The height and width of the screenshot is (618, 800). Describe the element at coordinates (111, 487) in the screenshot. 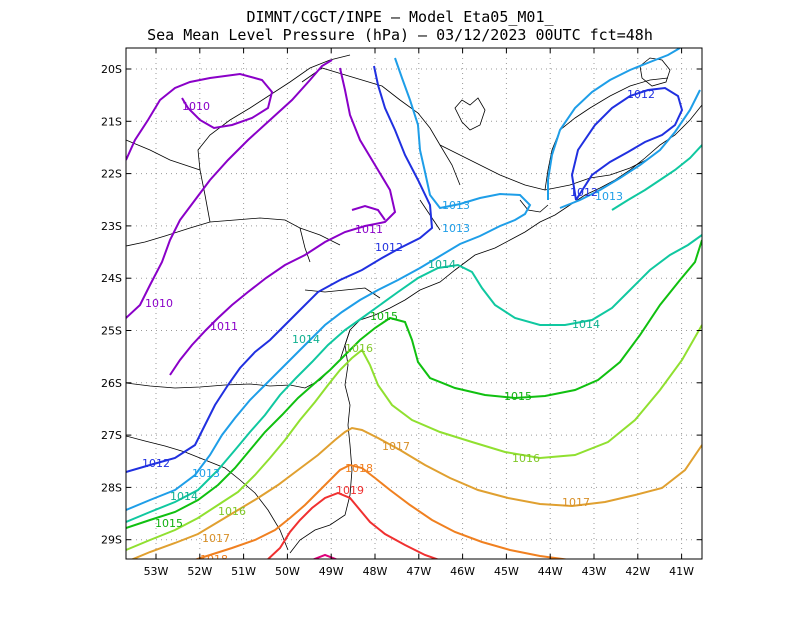

I see `lat-label: 28S` at that location.